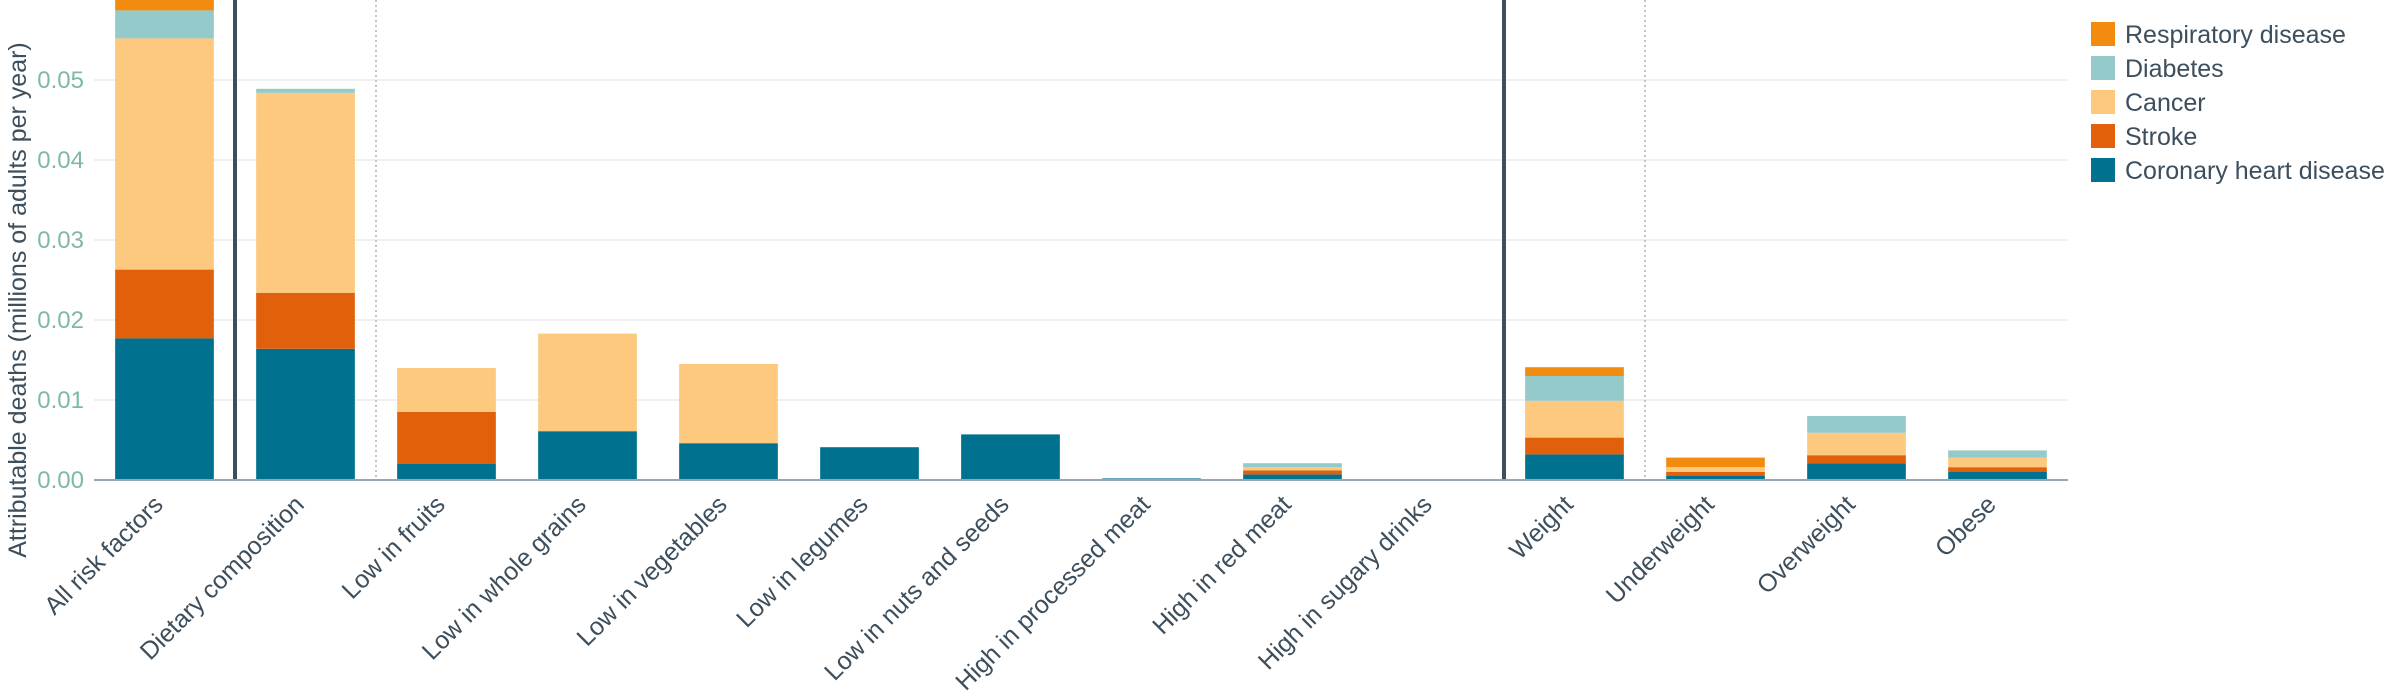  I want to click on x-category-label: Underweight, so click(1660, 549).